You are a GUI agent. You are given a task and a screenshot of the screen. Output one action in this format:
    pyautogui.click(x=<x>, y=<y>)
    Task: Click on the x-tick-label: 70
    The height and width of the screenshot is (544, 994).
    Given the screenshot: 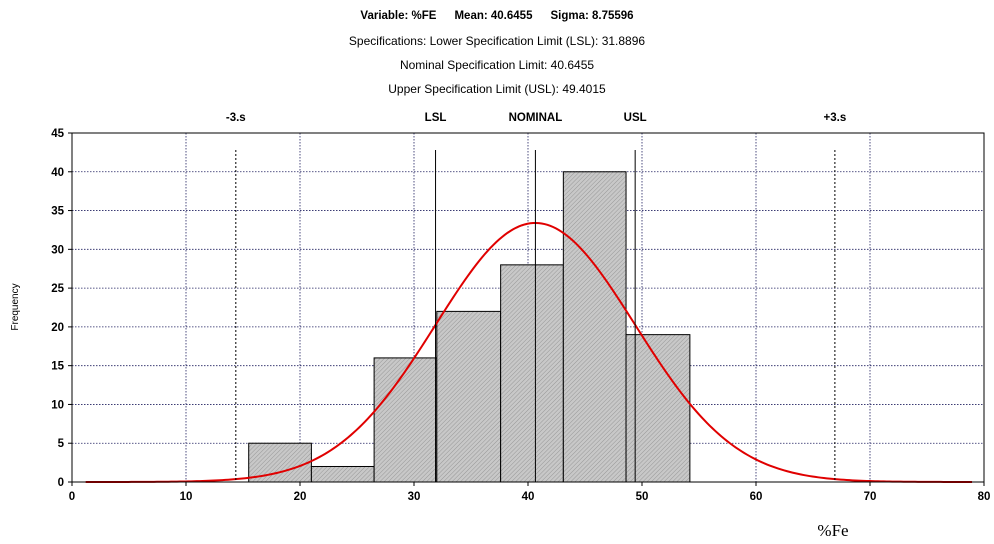 What is the action you would take?
    pyautogui.click(x=870, y=497)
    